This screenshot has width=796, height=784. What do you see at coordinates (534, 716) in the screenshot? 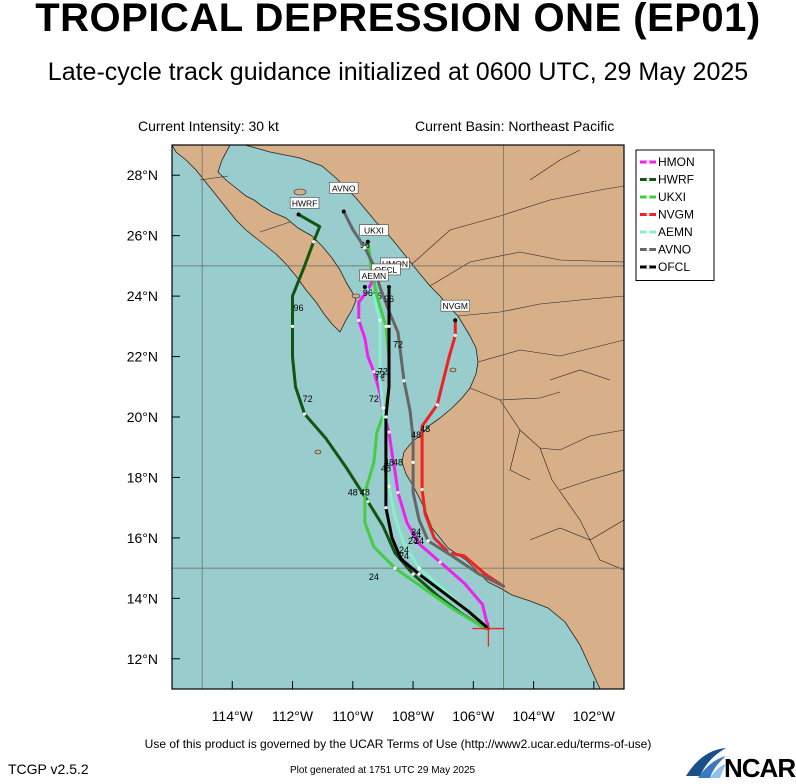
I see `x-tick-label: 104°W` at bounding box center [534, 716].